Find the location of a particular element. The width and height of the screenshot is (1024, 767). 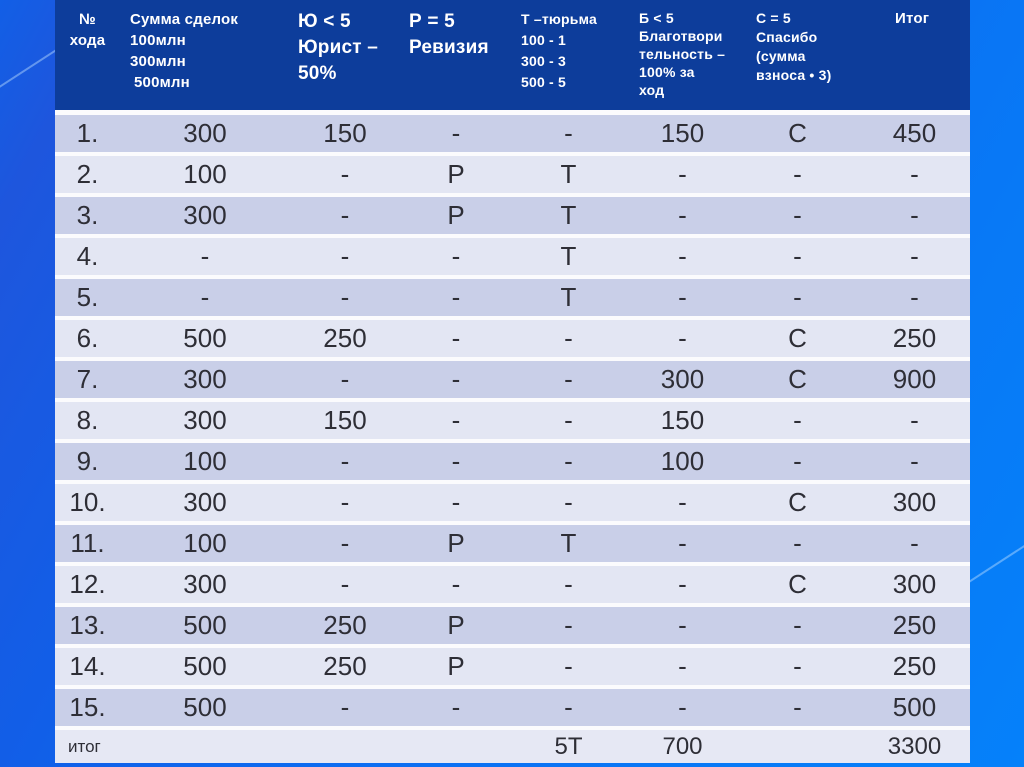

cell-row12-revision: - is located at coordinates (456, 584).